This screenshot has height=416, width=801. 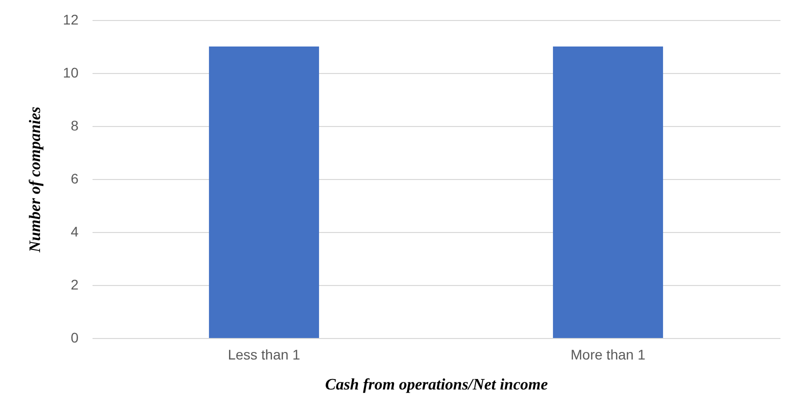 I want to click on y-tick-label: 4, so click(x=74, y=232).